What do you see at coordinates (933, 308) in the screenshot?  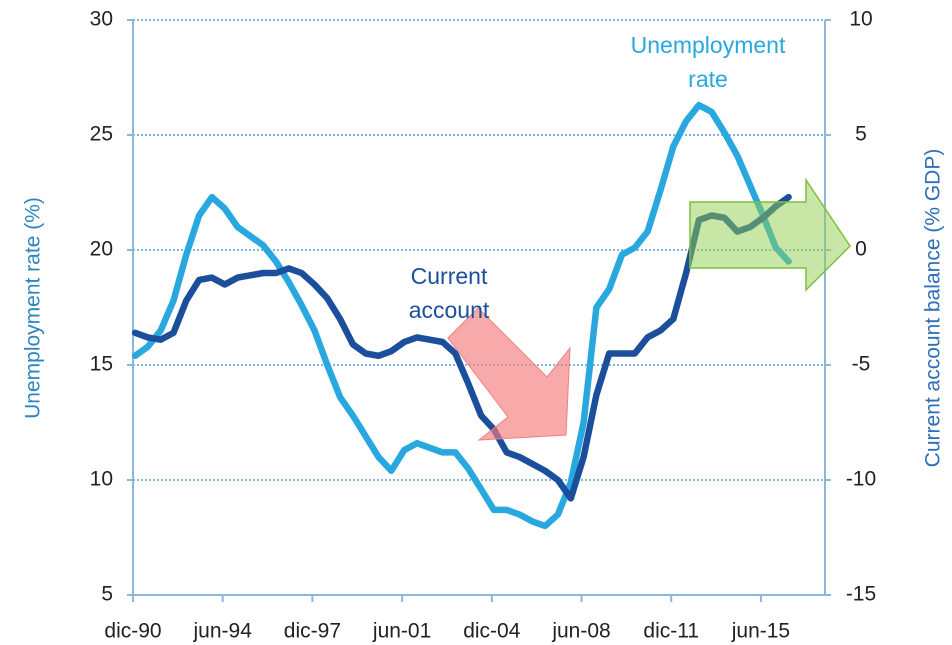 I see `y2-axis-title: Current account balance (% GDP)` at bounding box center [933, 308].